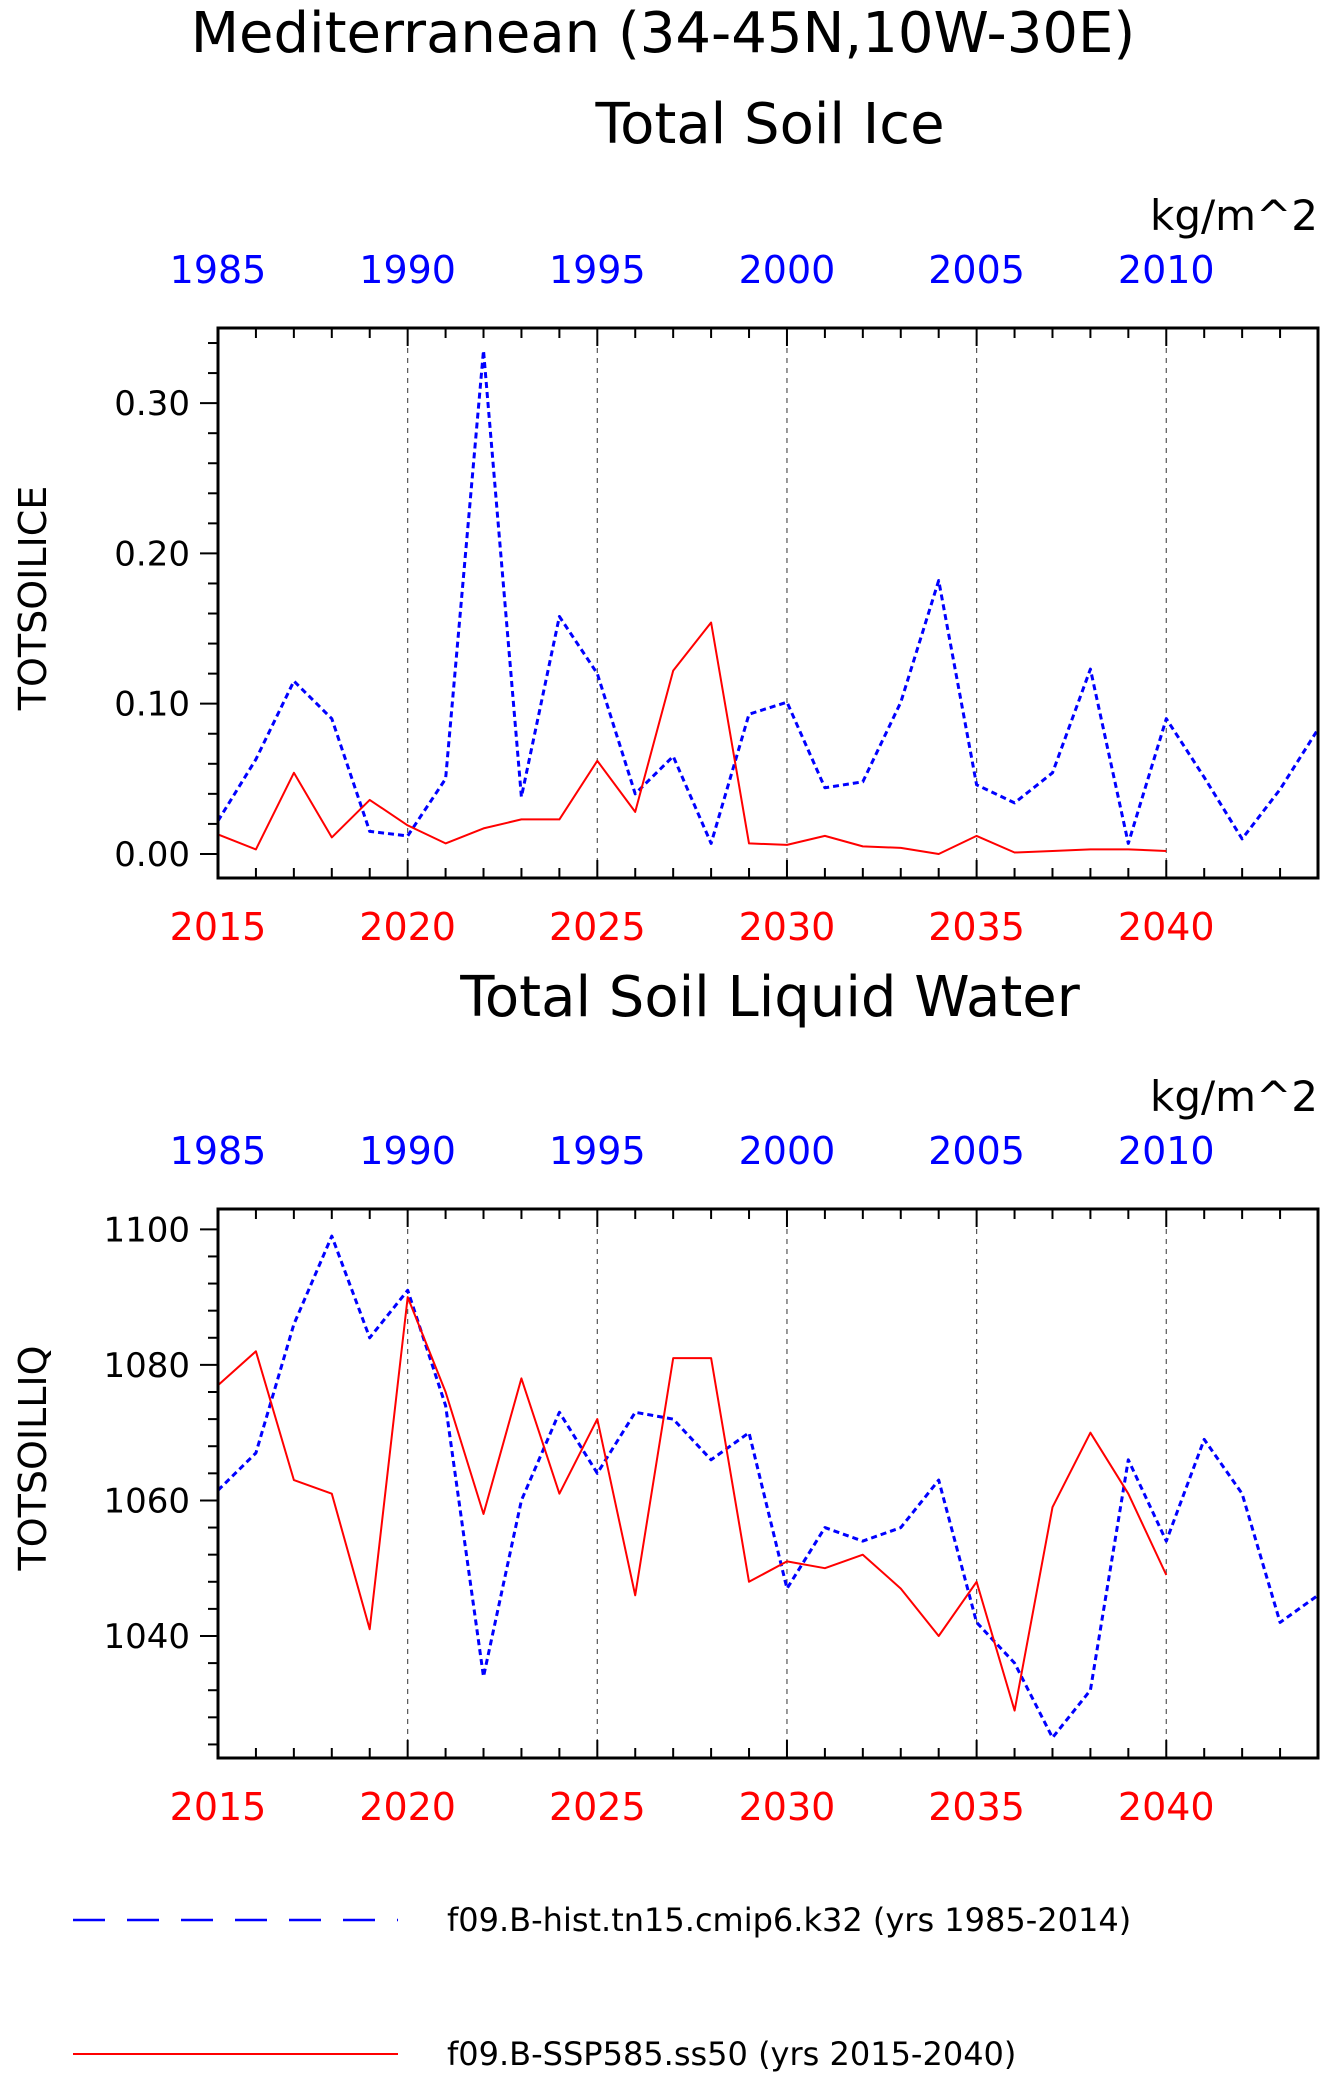  I want to click on y-tick-label: 1060, so click(146, 1501).